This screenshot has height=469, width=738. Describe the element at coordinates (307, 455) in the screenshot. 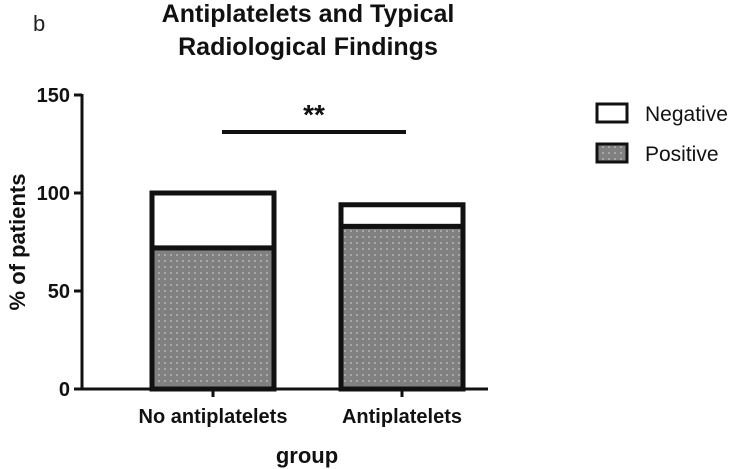

I see `x-axis-title: group` at that location.